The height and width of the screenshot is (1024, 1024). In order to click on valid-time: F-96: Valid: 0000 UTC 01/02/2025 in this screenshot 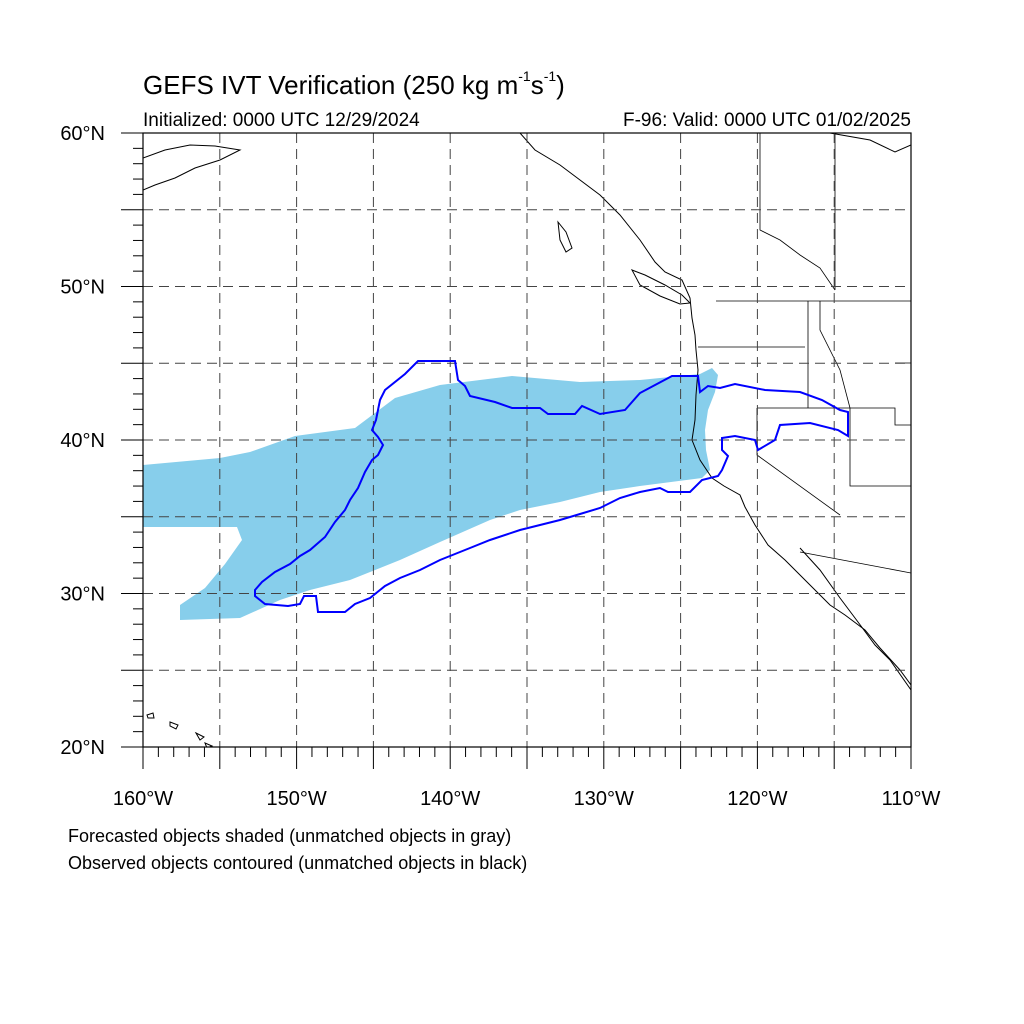, I will do `click(767, 120)`.